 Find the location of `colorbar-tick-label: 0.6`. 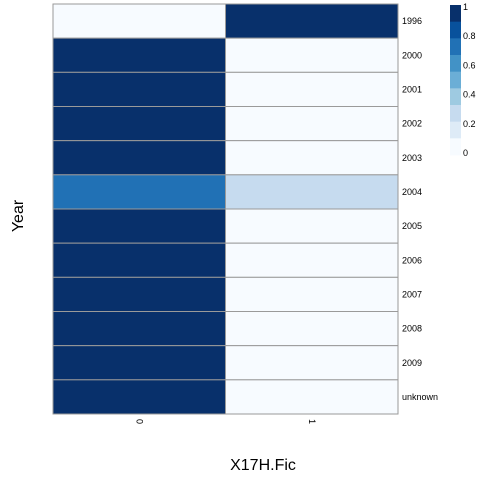

colorbar-tick-label: 0.6 is located at coordinates (469, 65).